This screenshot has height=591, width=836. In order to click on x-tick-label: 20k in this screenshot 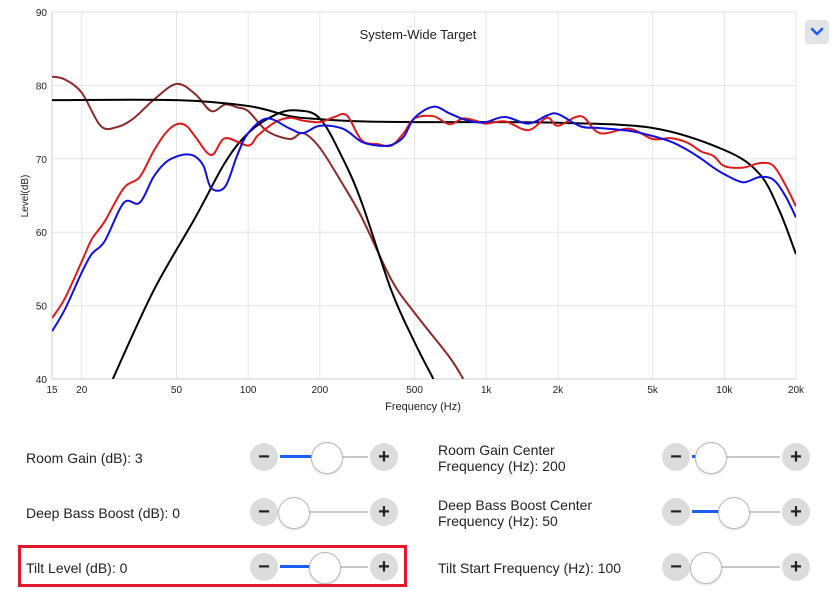, I will do `click(796, 390)`.